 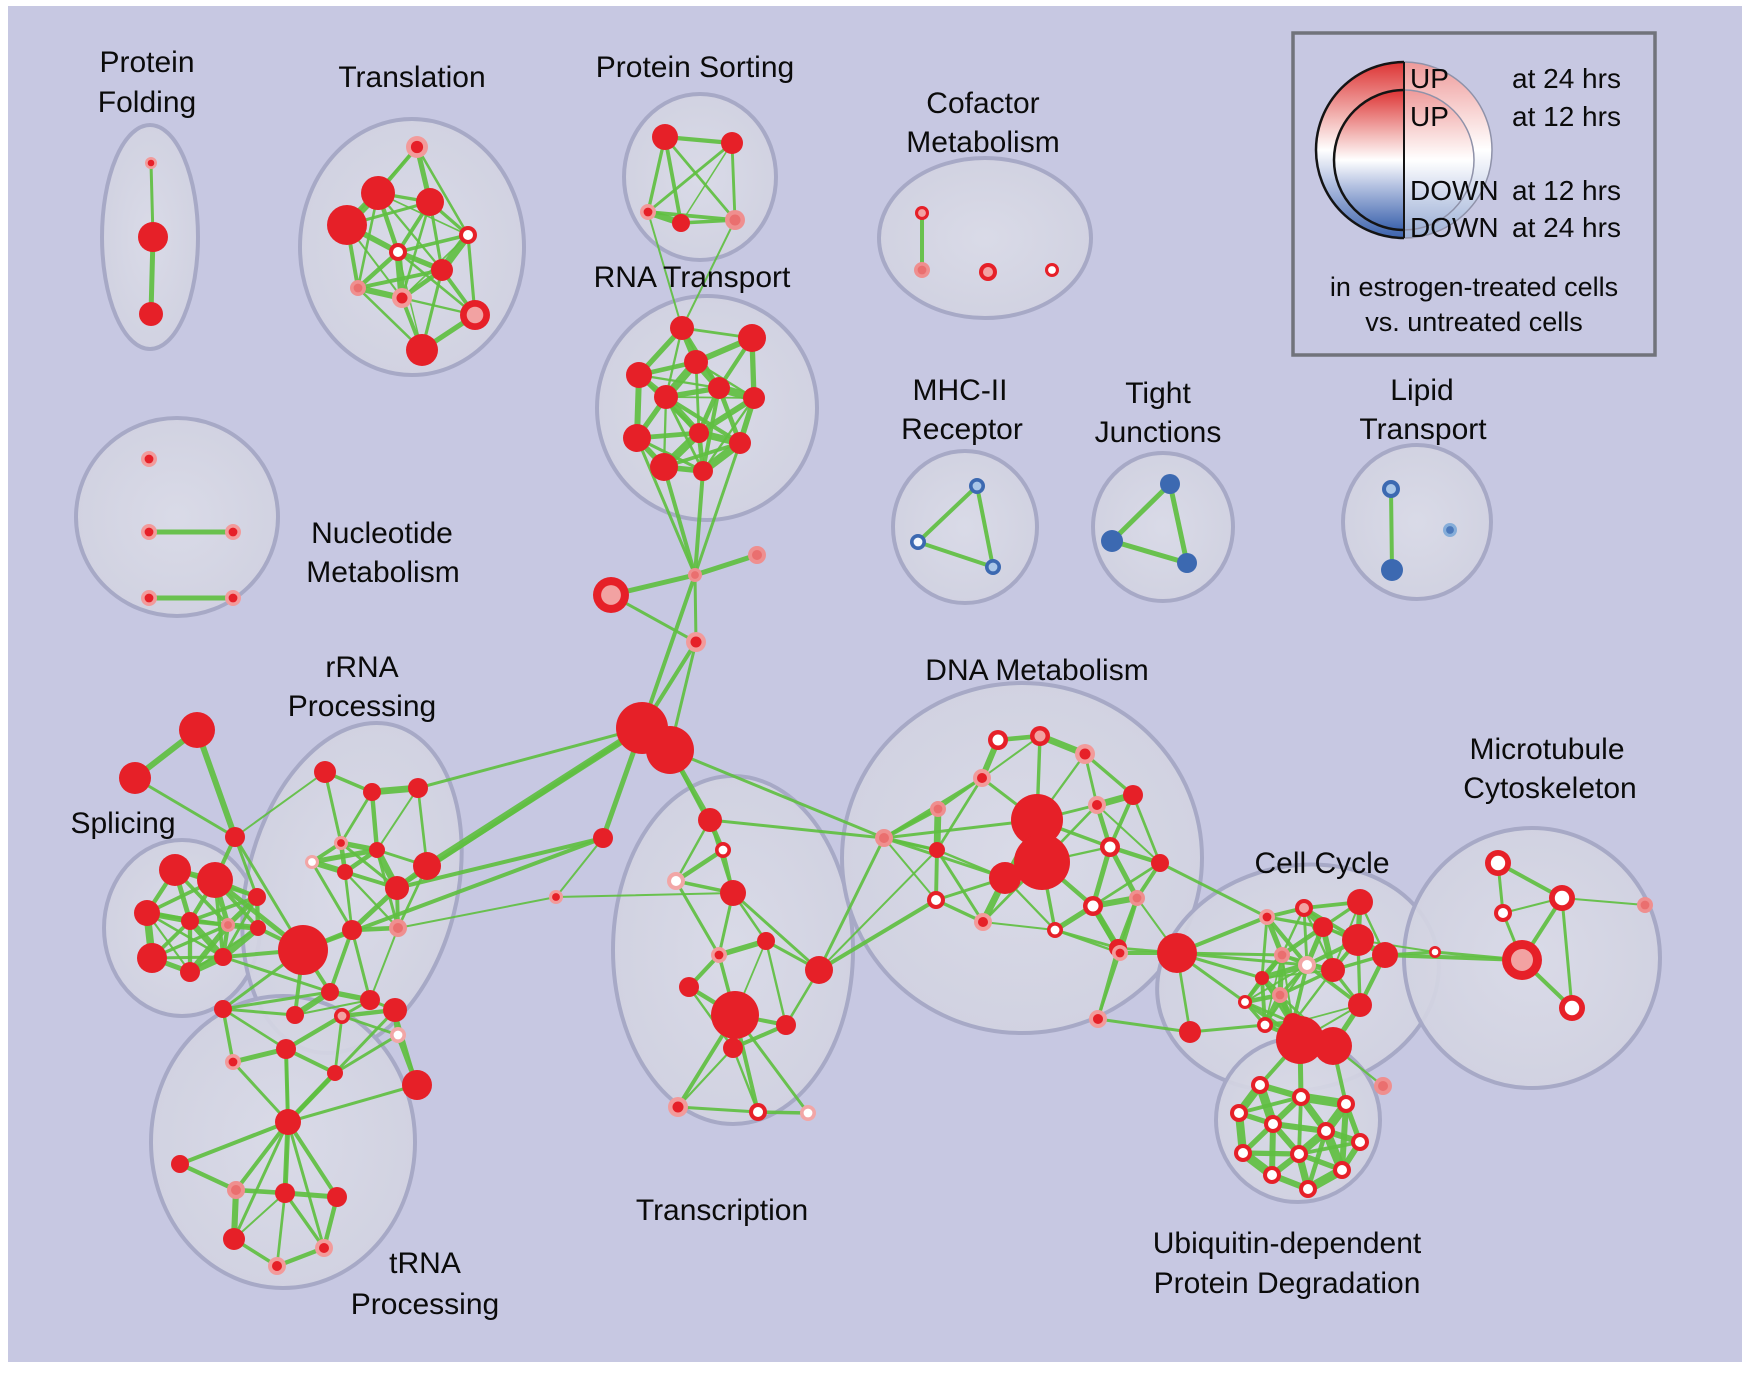 I want to click on network-node-t1, so click(x=378, y=193).